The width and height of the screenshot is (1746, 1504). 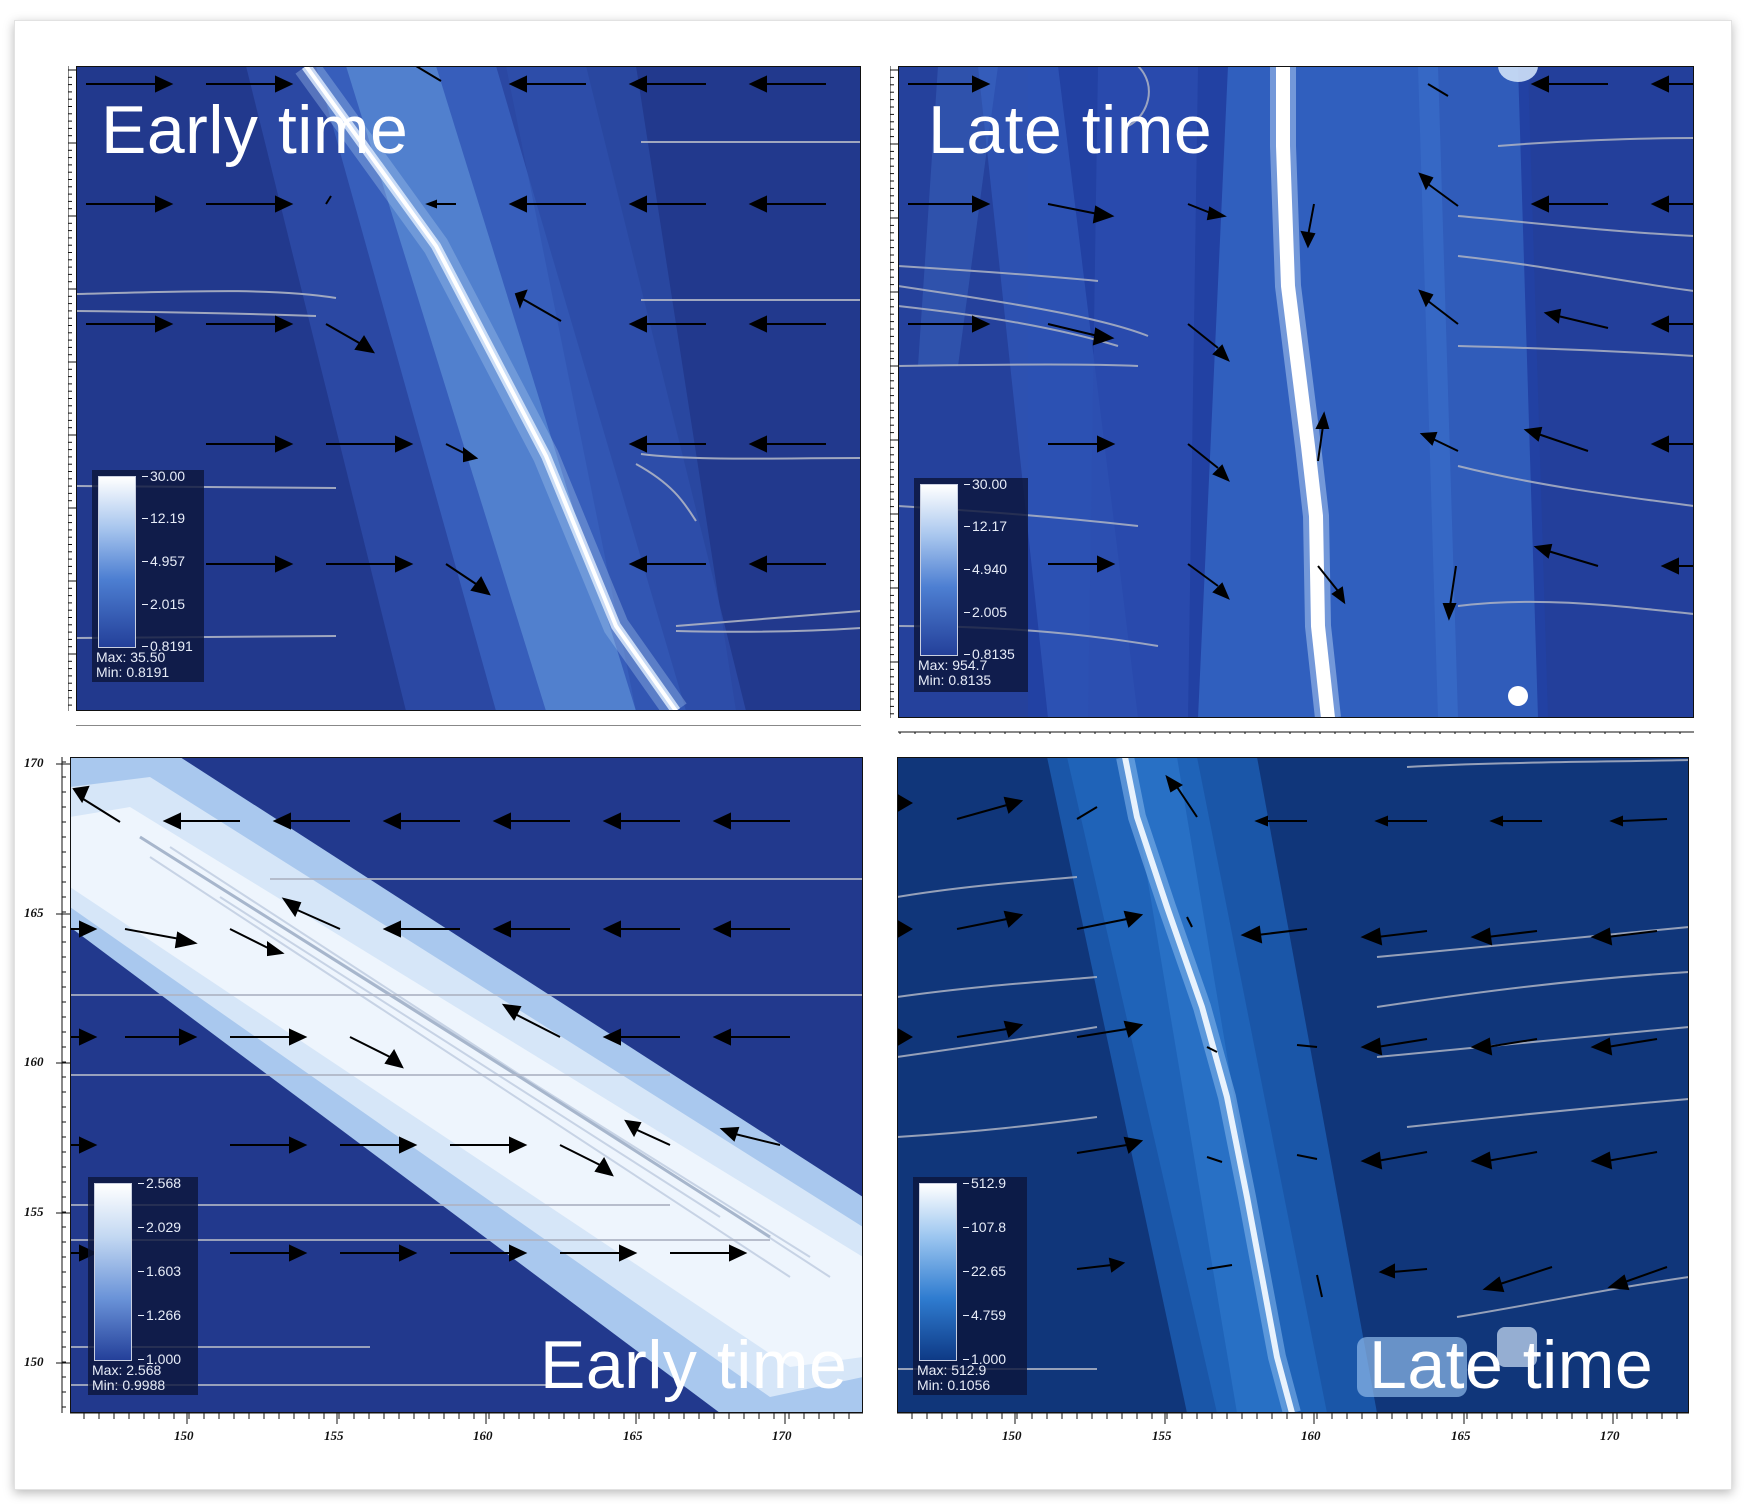 I want to click on colorbar-min: Min: 0.9988, so click(x=129, y=1385).